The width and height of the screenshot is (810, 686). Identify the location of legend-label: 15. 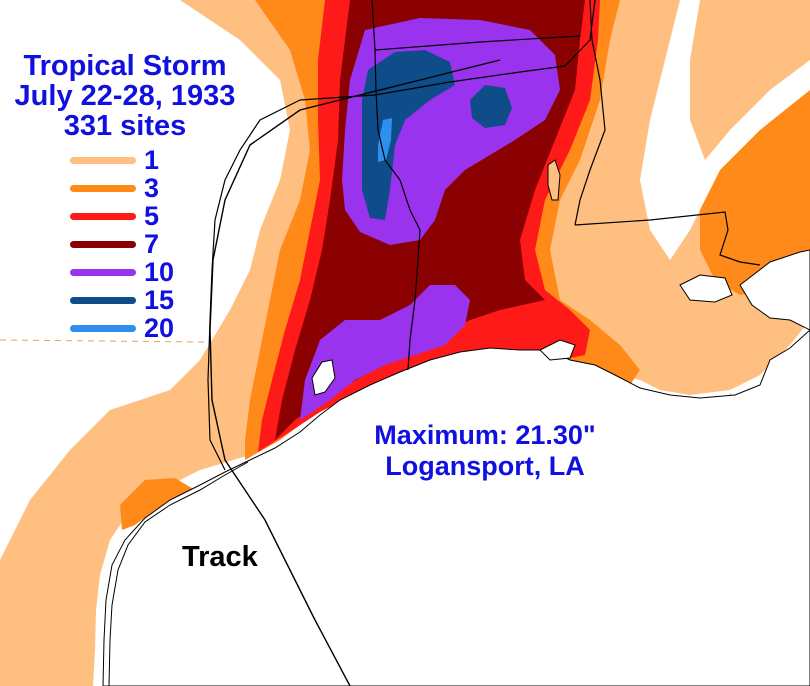
(159, 299).